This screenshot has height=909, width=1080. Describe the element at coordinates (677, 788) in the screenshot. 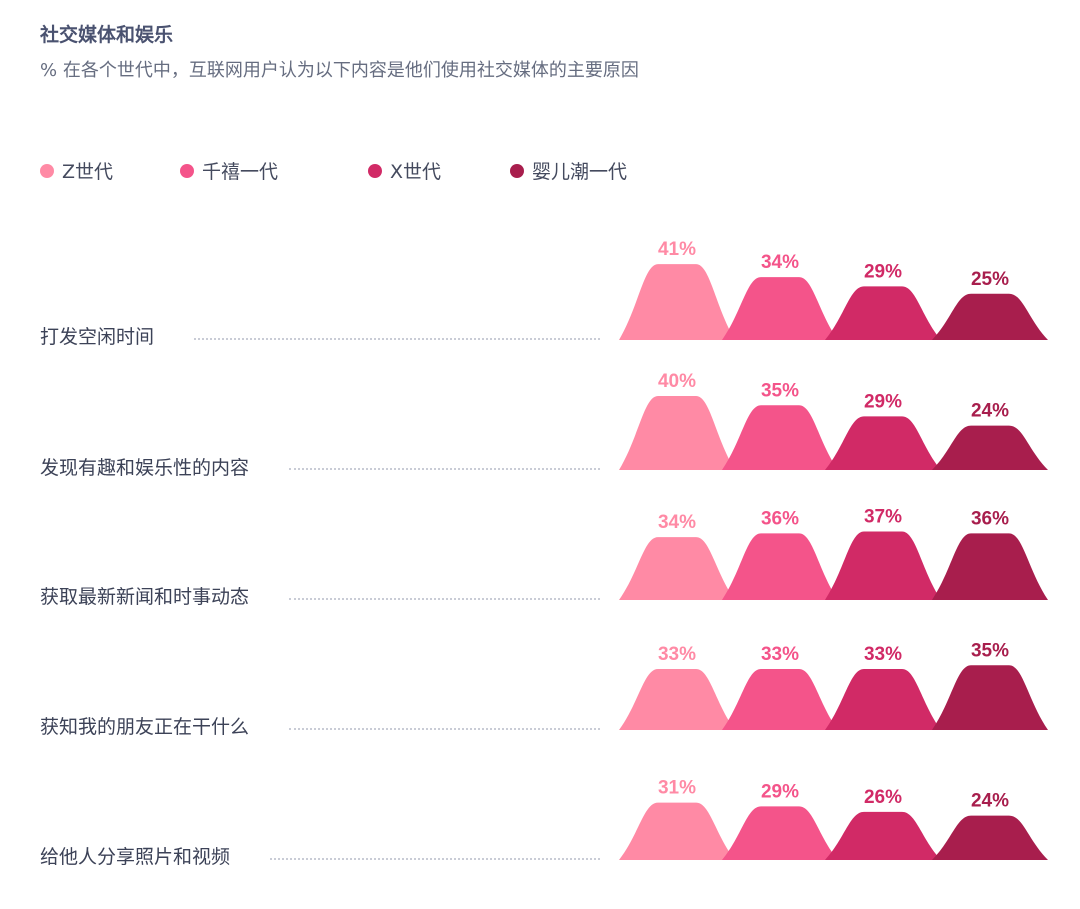

I see `data-label: 31%` at that location.